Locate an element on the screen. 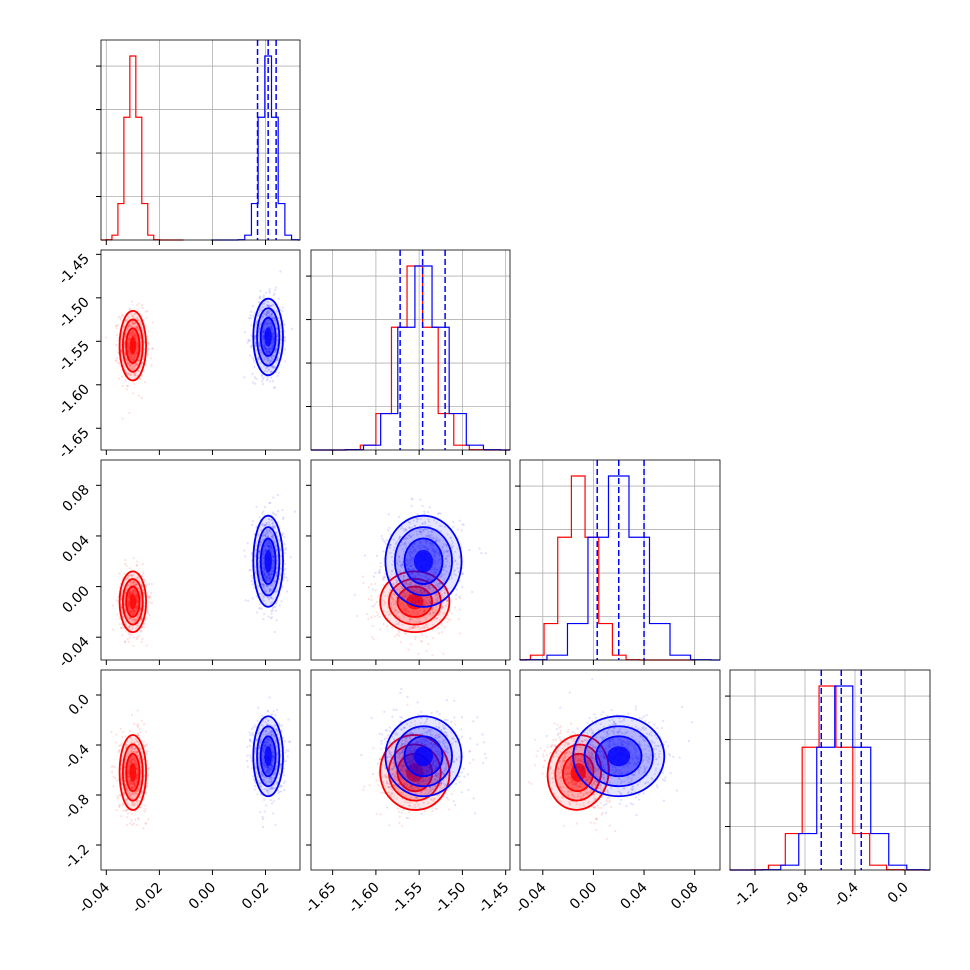  hist-blue is located at coordinates (619, 568).